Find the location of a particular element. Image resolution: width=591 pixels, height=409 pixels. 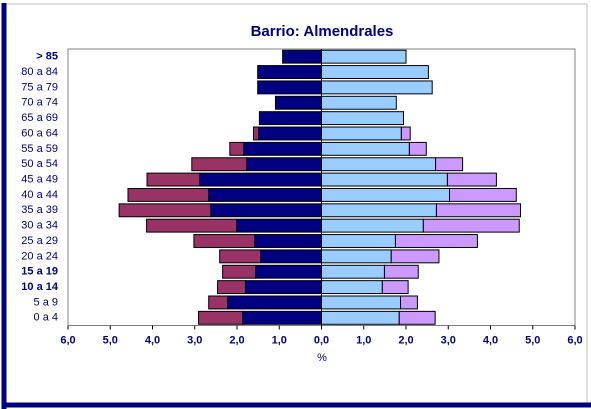

y-tick-label: 5 a 9 is located at coordinates (46, 302).